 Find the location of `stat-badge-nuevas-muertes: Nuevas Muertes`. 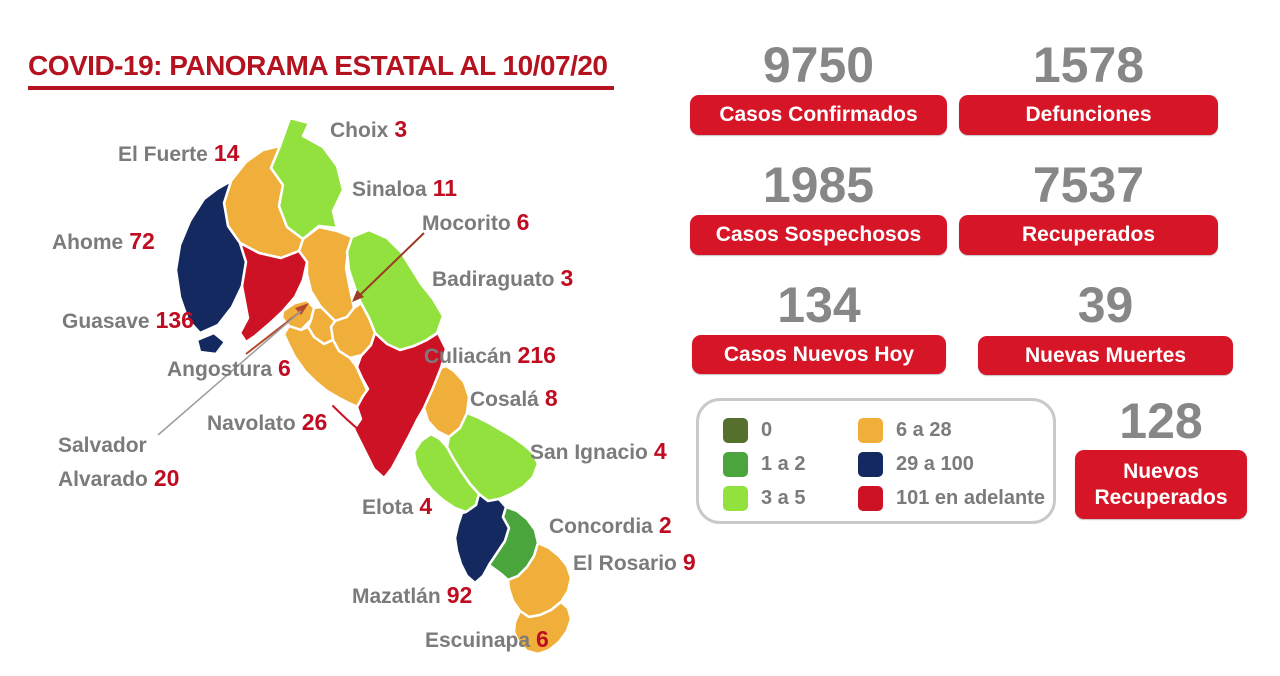

stat-badge-nuevas-muertes: Nuevas Muertes is located at coordinates (1105, 355).